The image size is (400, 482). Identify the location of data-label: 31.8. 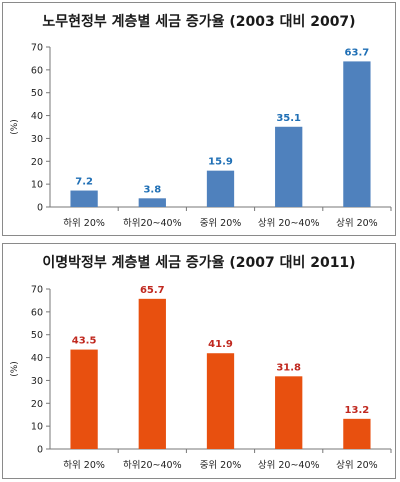
(288, 367).